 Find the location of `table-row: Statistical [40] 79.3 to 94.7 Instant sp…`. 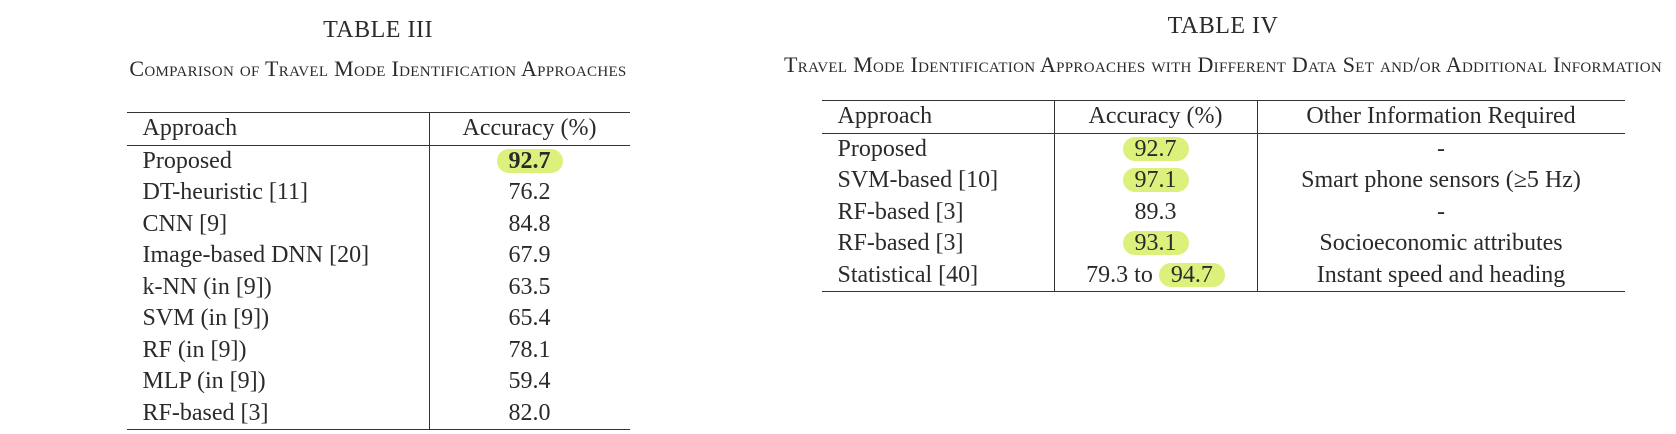

table-row: Statistical [40] 79.3 to 94.7 Instant sp… is located at coordinates (1223, 275).